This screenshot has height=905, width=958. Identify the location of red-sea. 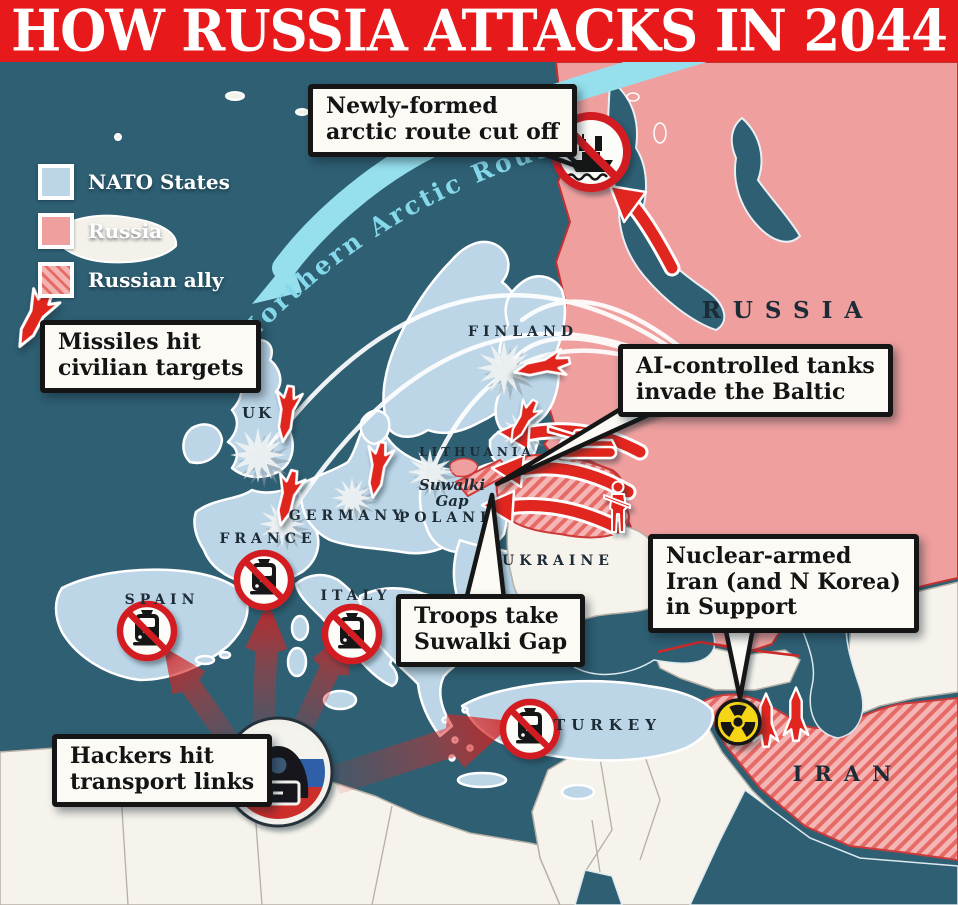
(598, 887).